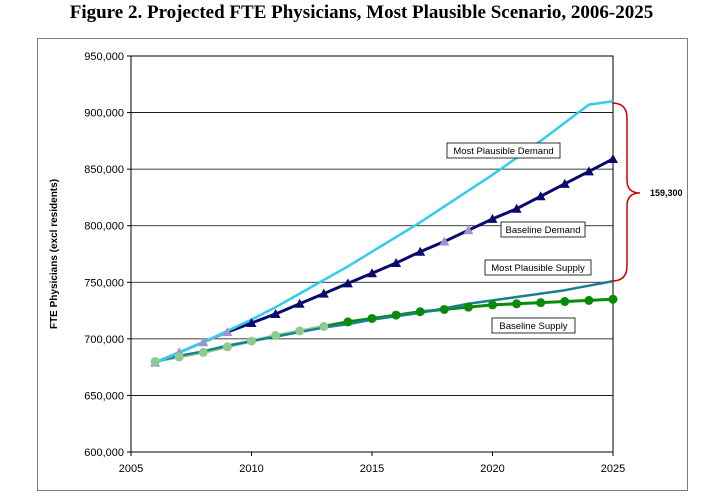 Image resolution: width=723 pixels, height=501 pixels. I want to click on y-tick-label: 950,000, so click(104, 57).